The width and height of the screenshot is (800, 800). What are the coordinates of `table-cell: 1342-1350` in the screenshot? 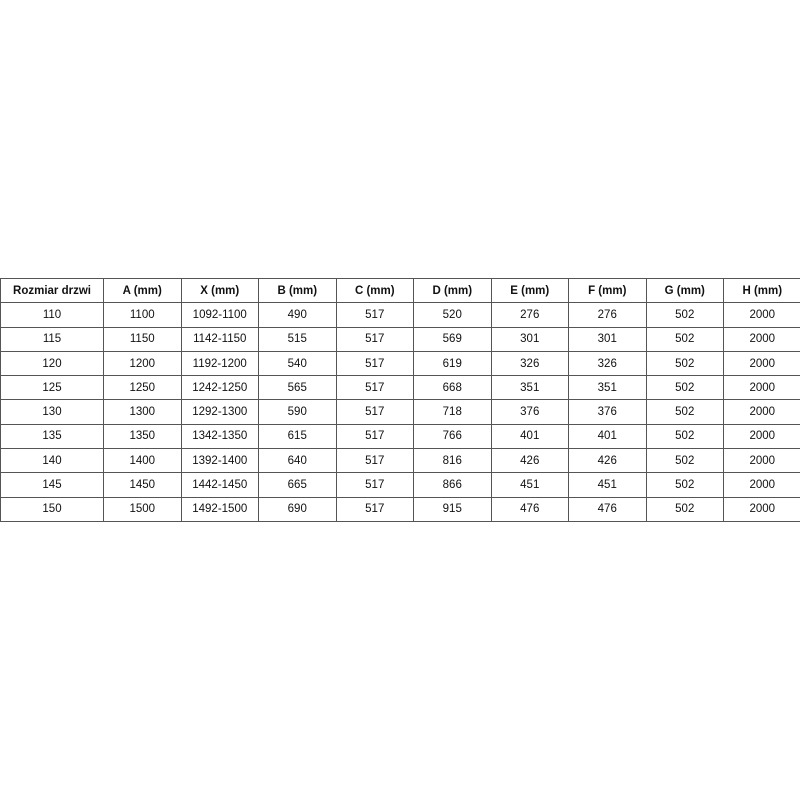 It's located at (219, 436).